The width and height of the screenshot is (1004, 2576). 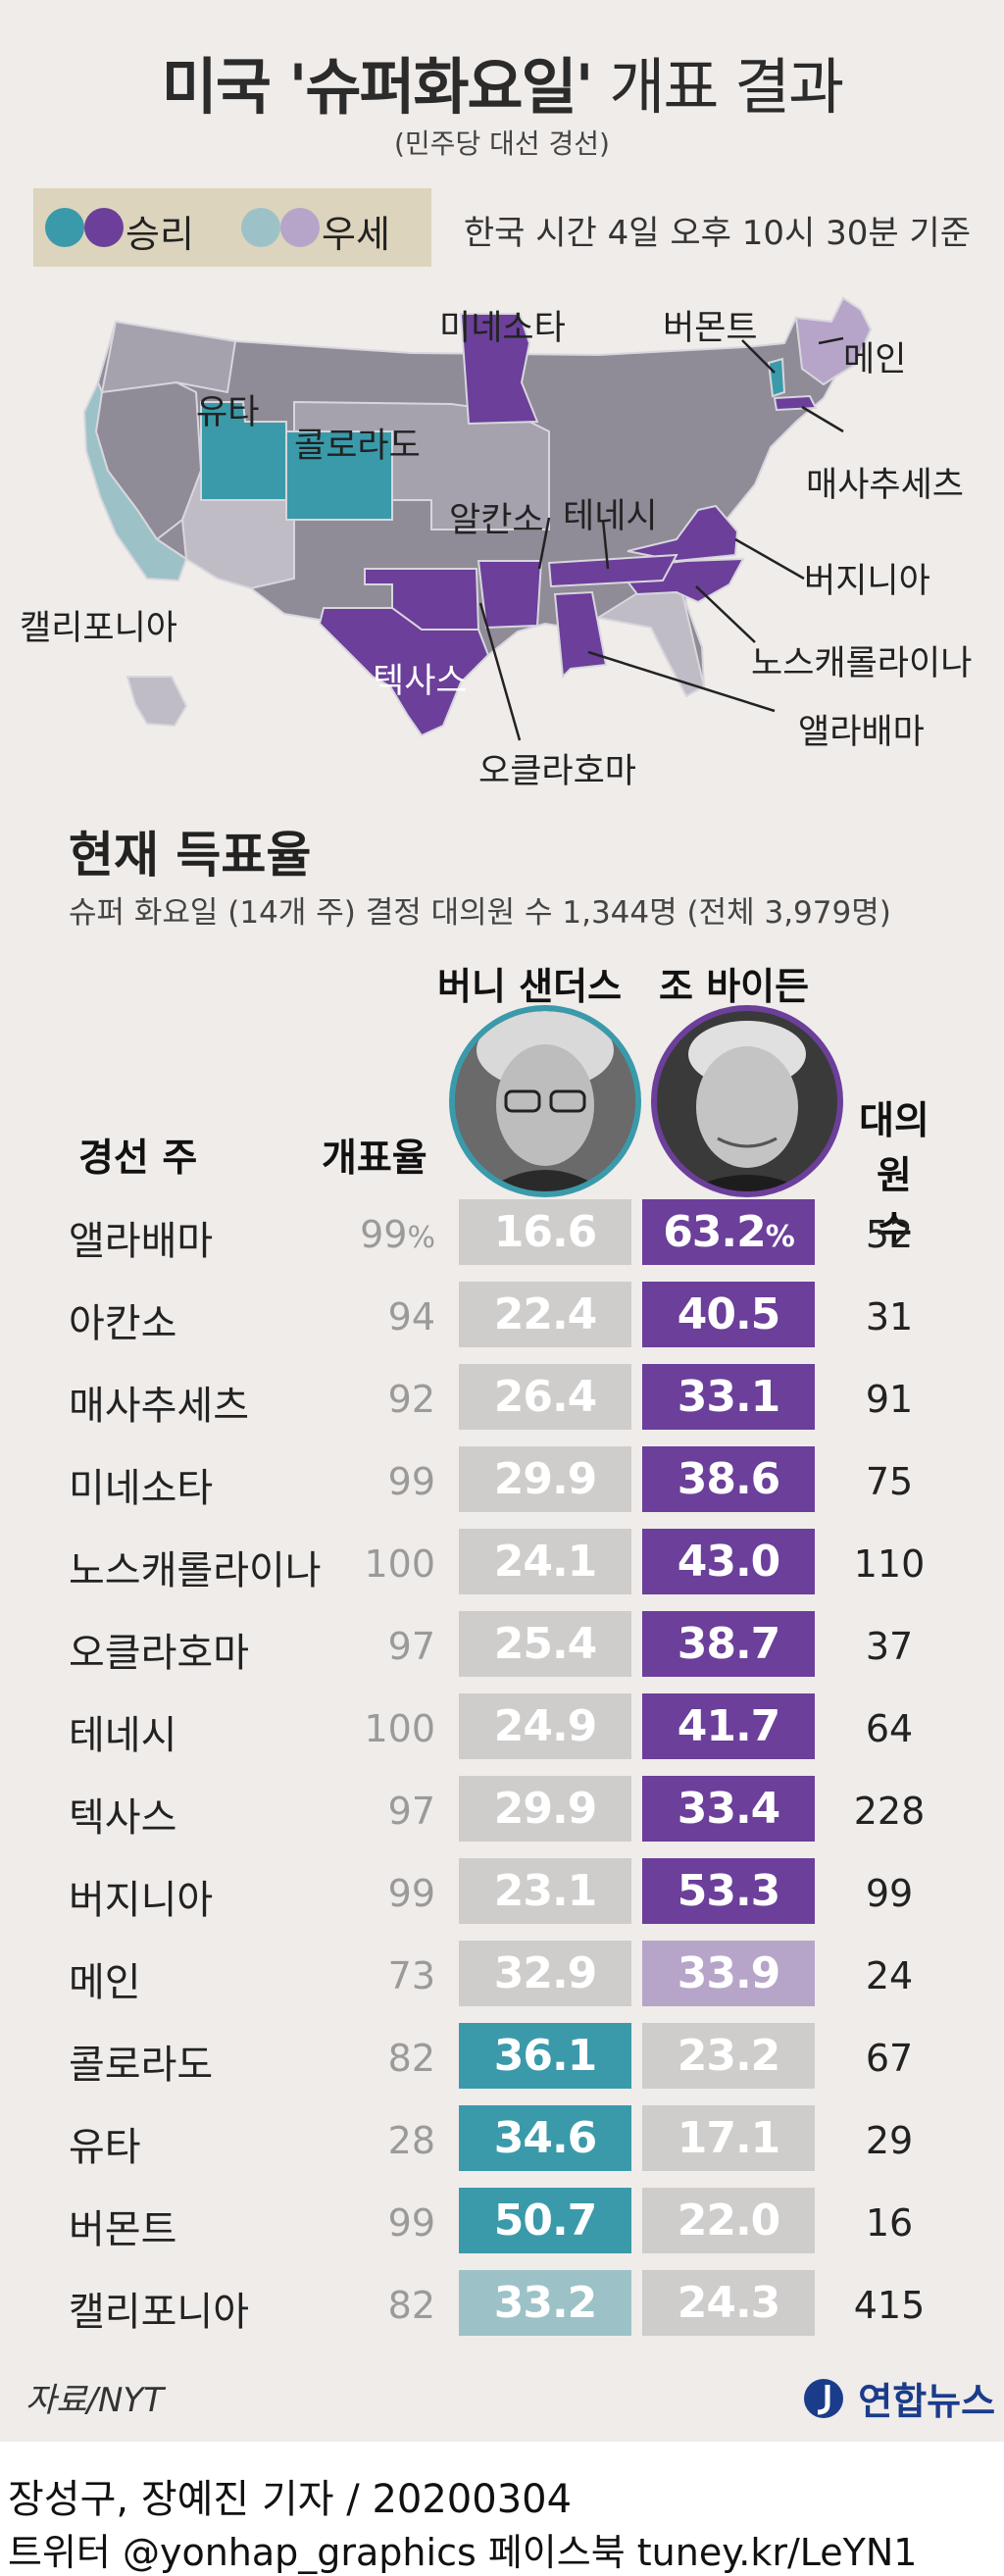 What do you see at coordinates (545, 2056) in the screenshot?
I see `row-sanders-value: 36.1` at bounding box center [545, 2056].